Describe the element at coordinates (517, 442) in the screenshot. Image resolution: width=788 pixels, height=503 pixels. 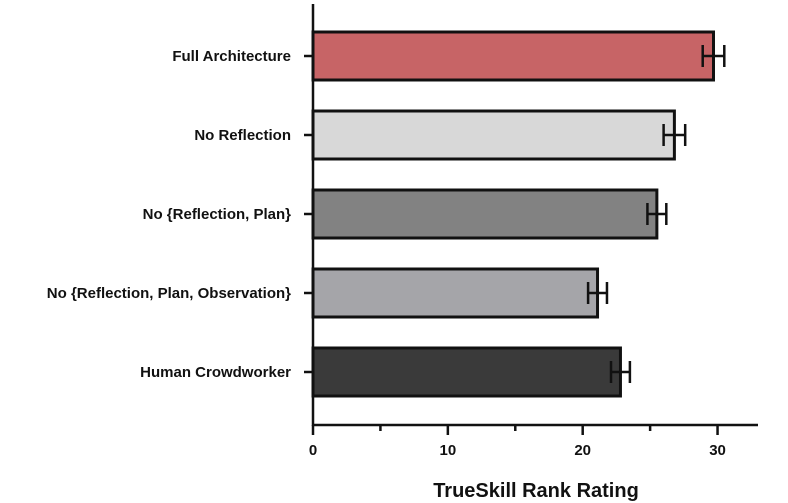
I see `x-ticks-layer: 0 10 20 30` at that location.